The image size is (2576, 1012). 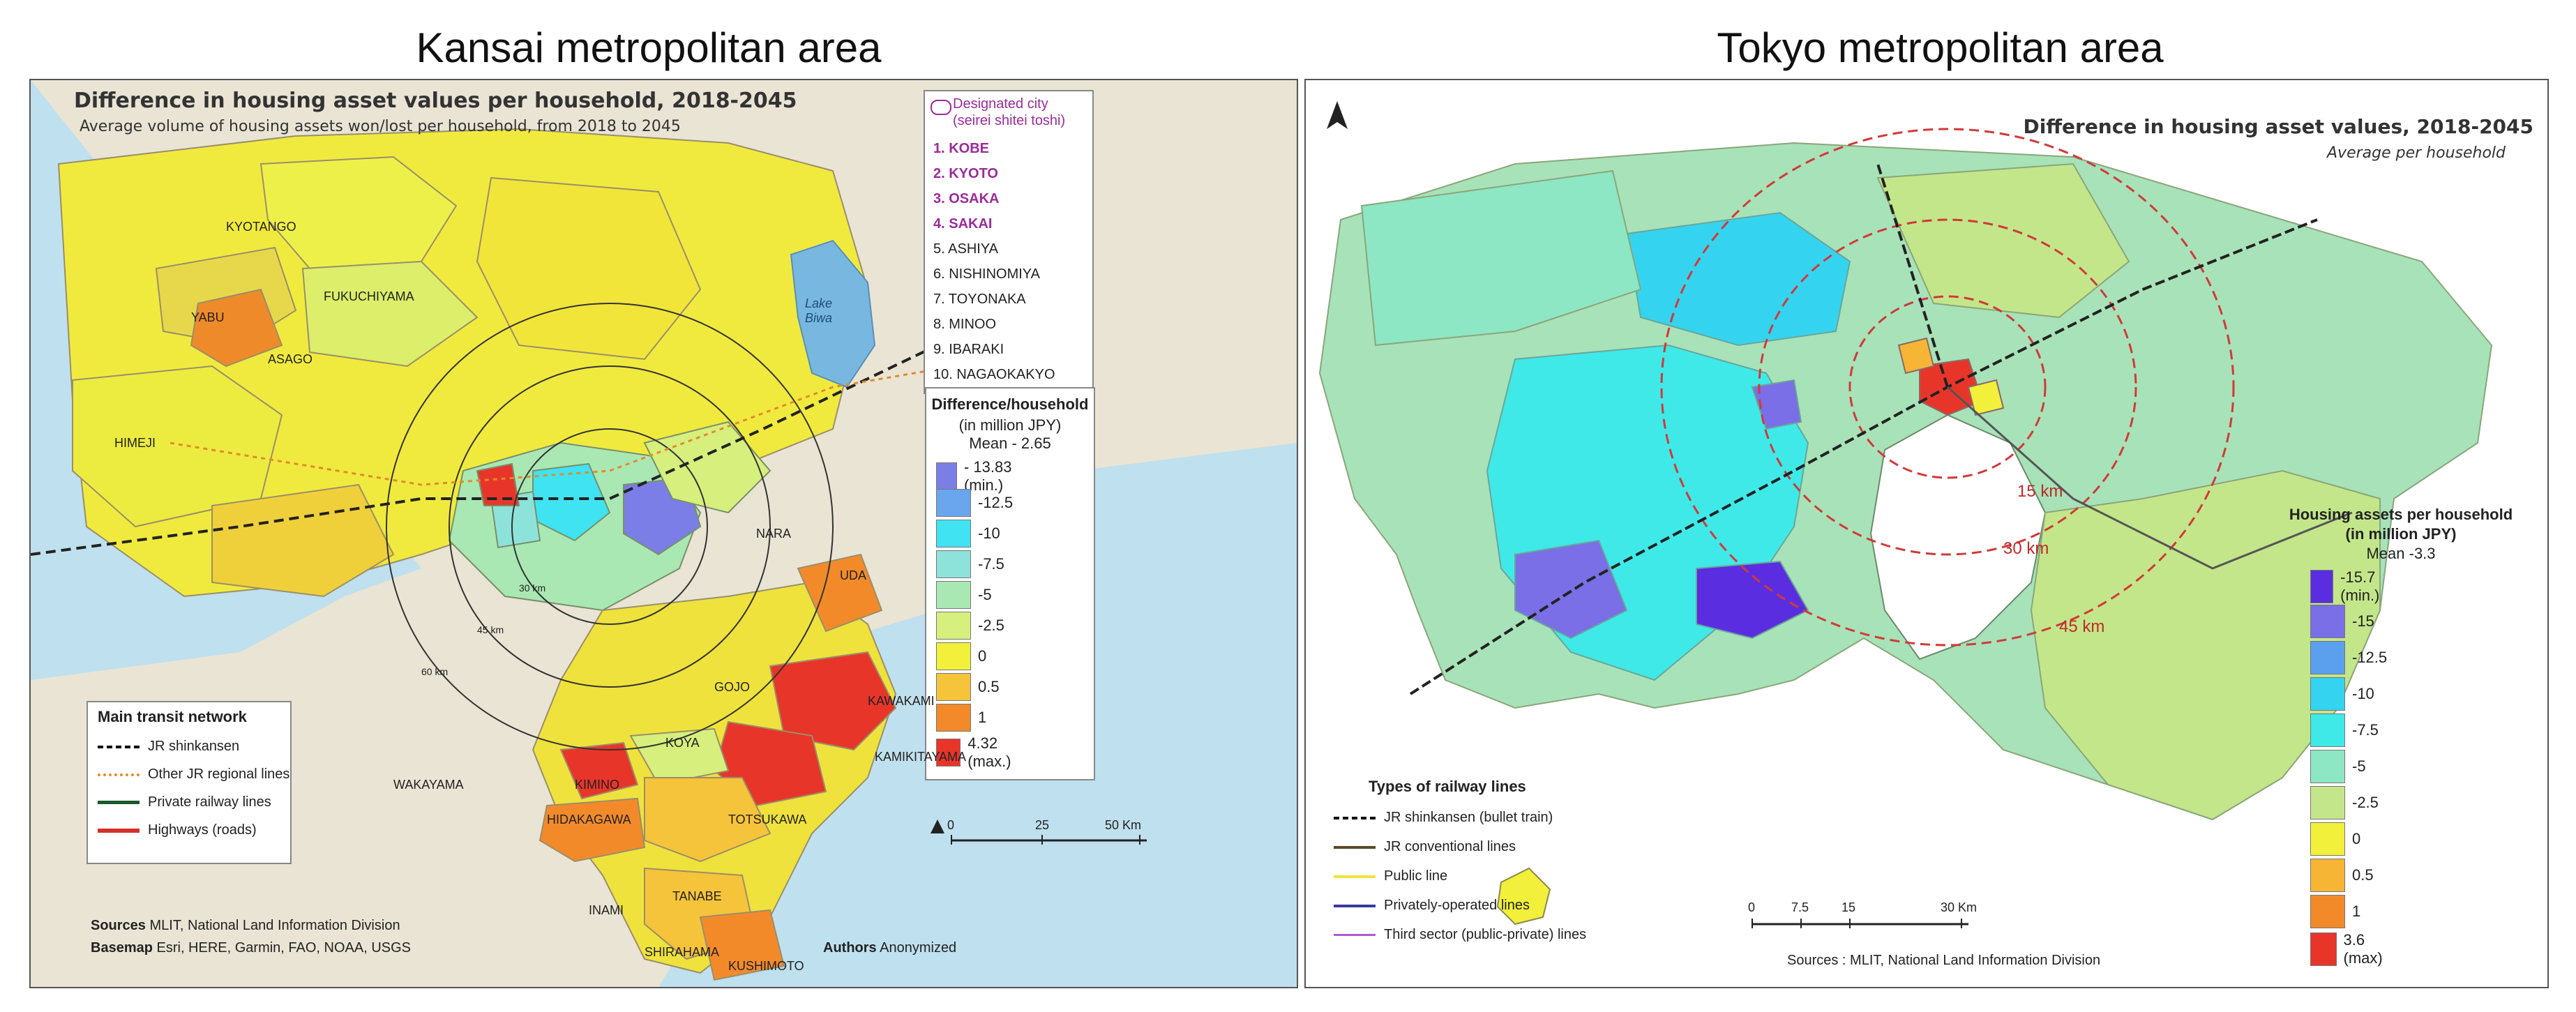 What do you see at coordinates (1752, 907) in the screenshot?
I see `scale-0: 0` at bounding box center [1752, 907].